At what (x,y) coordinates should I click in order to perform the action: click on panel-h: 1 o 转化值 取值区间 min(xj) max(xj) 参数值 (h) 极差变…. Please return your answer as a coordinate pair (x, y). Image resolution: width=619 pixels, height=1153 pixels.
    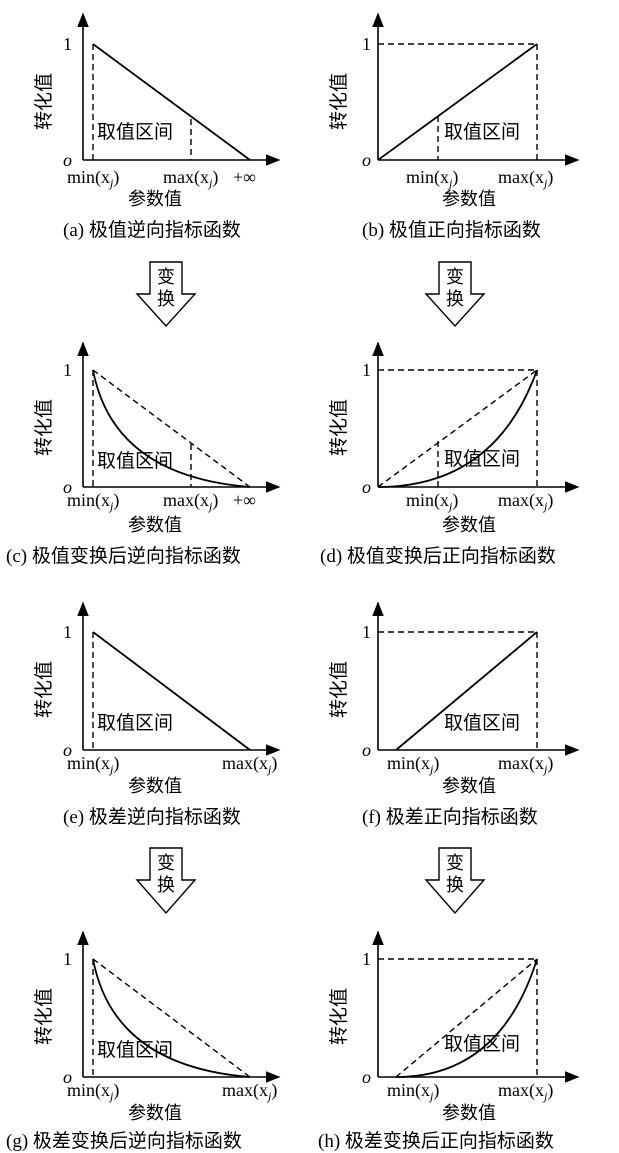
    Looking at the image, I should click on (449, 1041).